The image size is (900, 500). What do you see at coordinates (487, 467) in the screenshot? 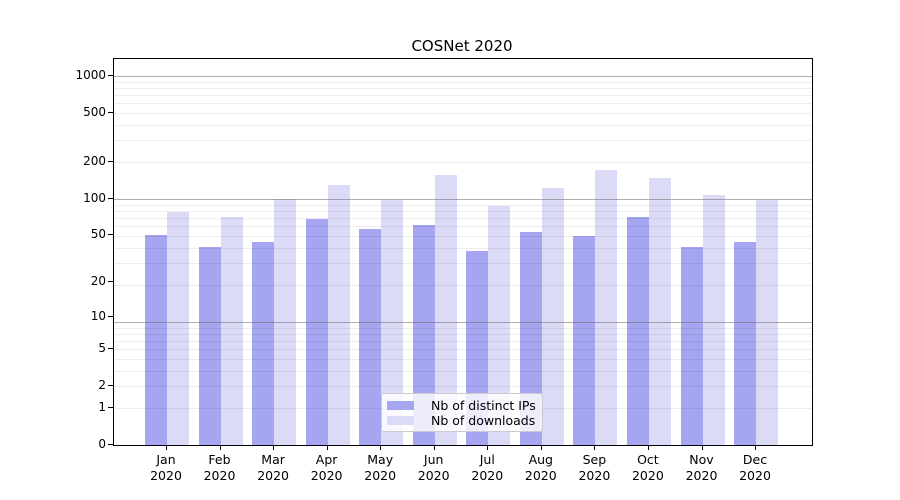
I see `x-tick-label: Jul 2020` at bounding box center [487, 467].